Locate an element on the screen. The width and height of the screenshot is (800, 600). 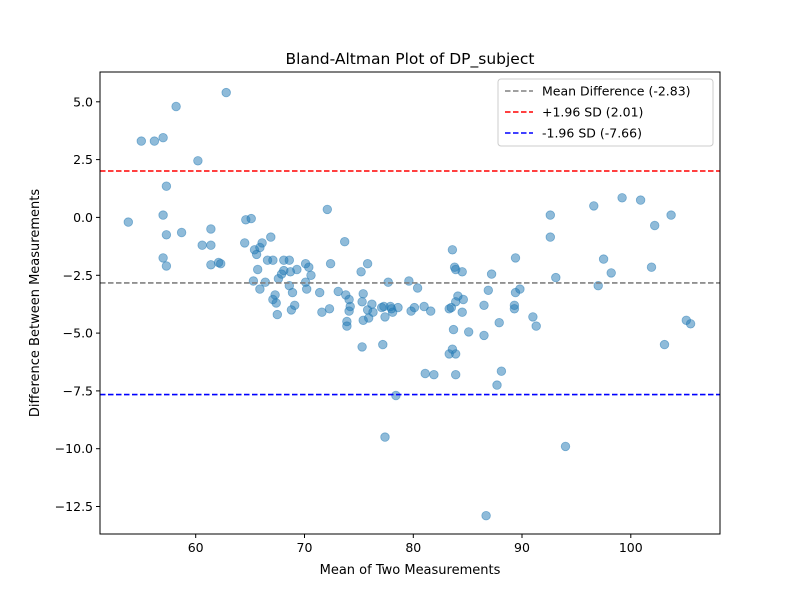
y-tick-label: −2.5 is located at coordinates (78, 275).